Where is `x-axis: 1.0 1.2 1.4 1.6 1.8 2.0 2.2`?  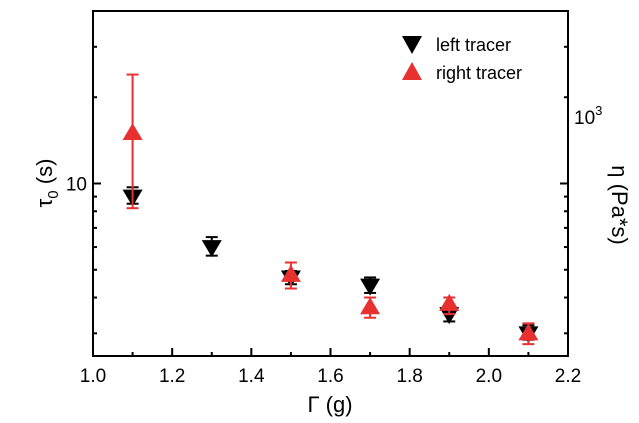 x-axis: 1.0 1.2 1.4 1.6 1.8 2.0 2.2 is located at coordinates (330, 367).